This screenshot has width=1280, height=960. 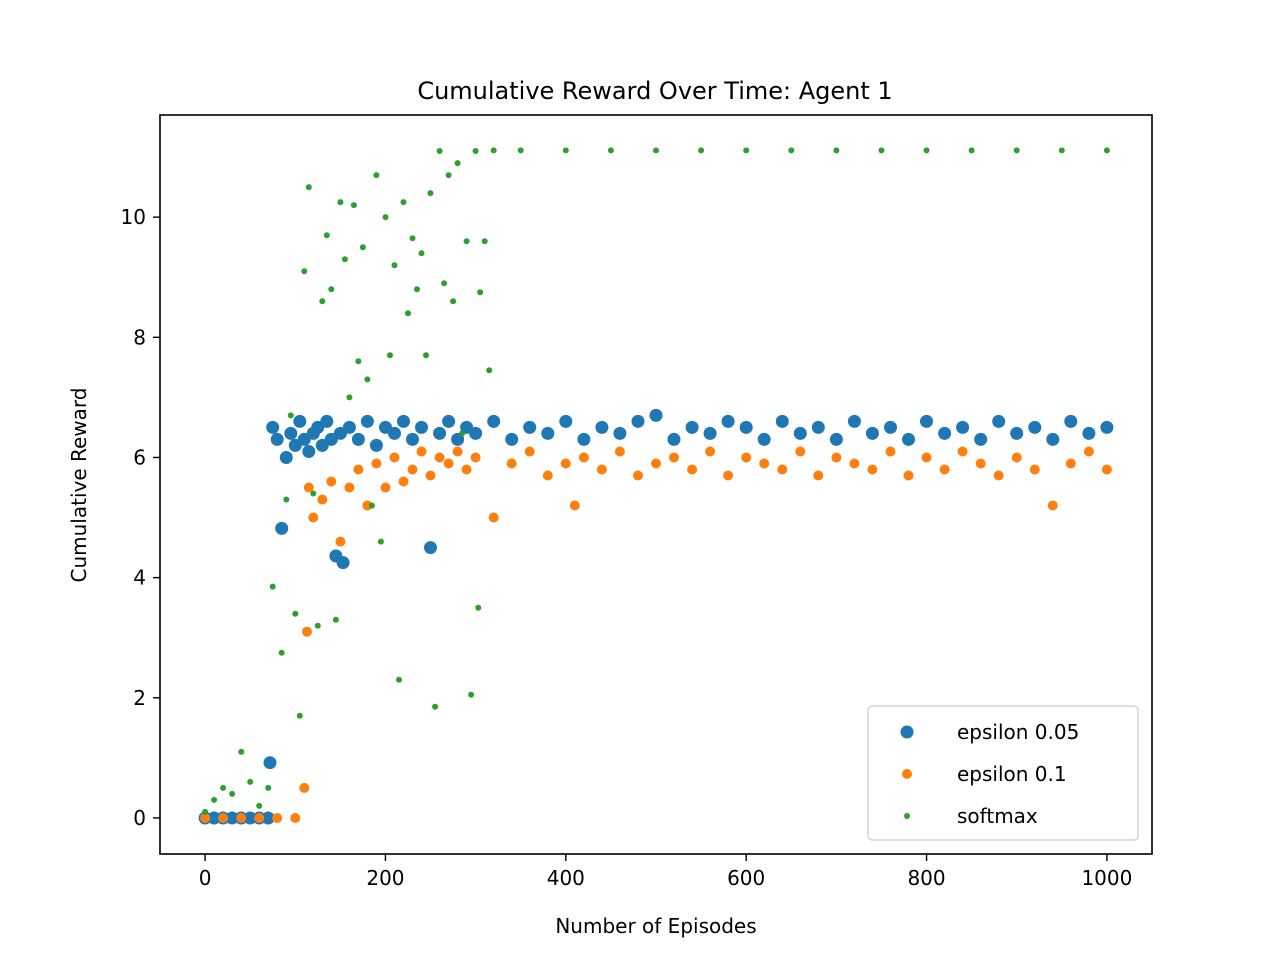 I want to click on x-tick-label-2: 400, so click(x=566, y=878).